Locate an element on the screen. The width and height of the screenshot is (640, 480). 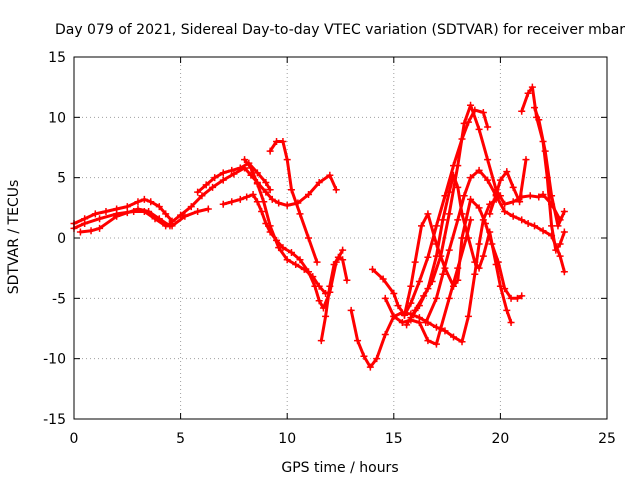
y-tick-label: 0 is located at coordinates (61, 239).